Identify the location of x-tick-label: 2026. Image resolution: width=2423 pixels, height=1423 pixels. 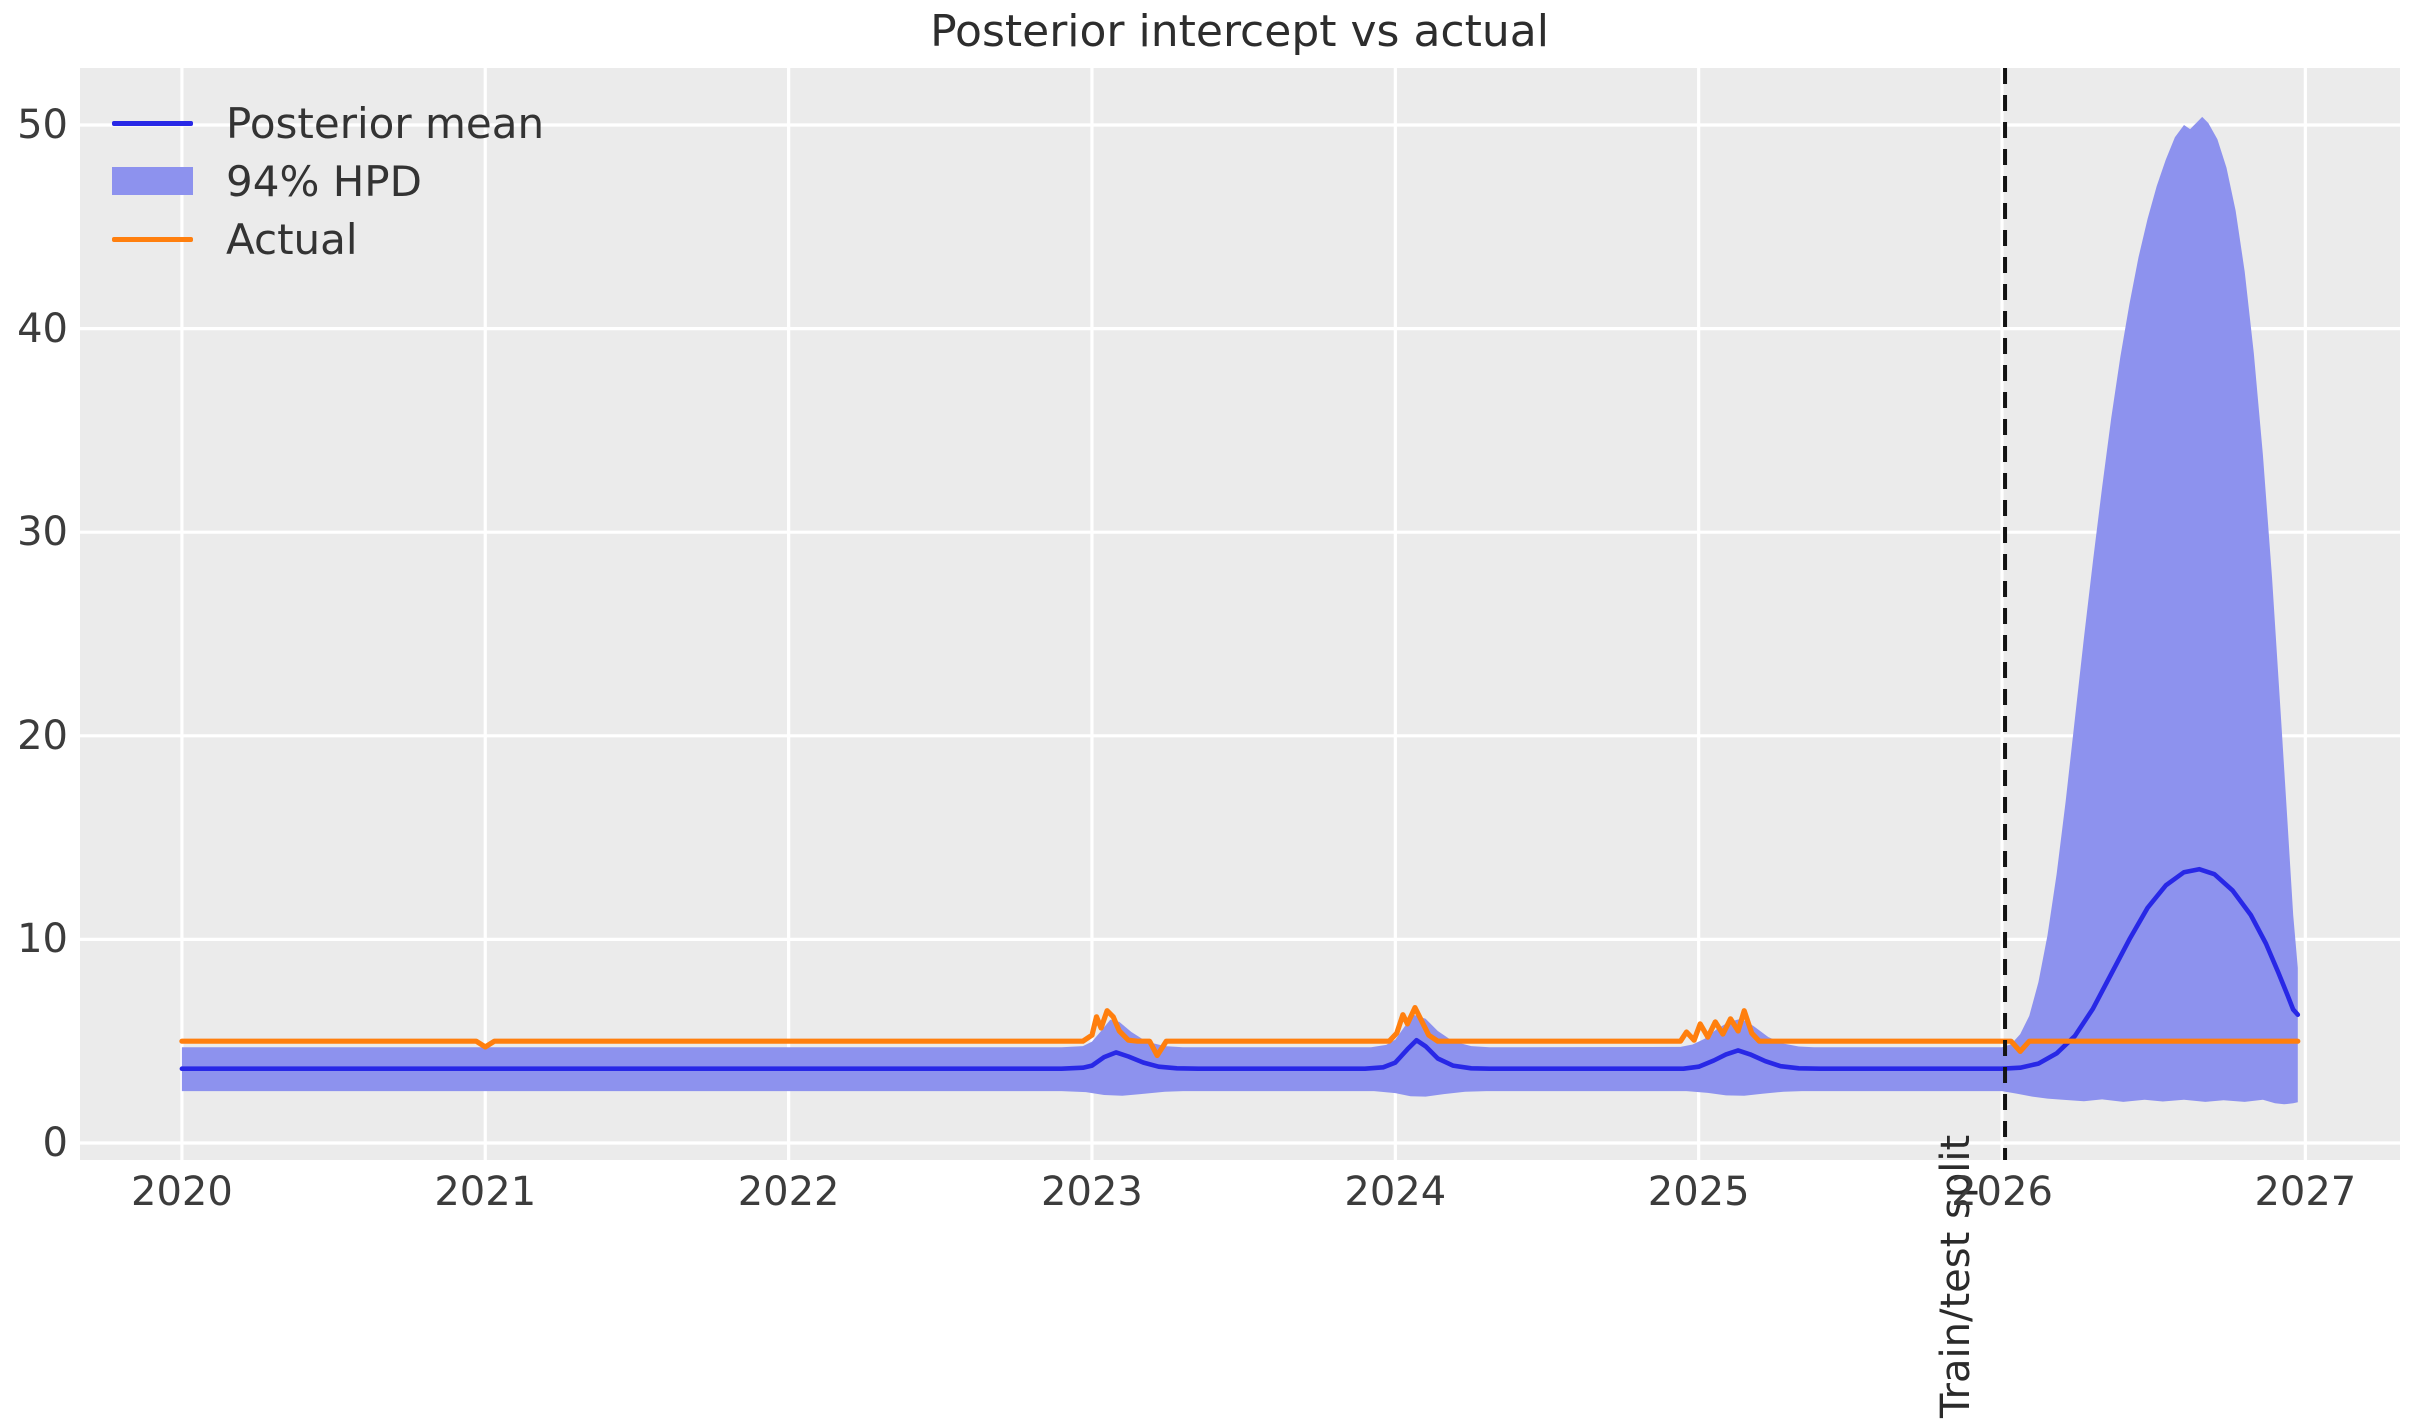
(2002, 1192).